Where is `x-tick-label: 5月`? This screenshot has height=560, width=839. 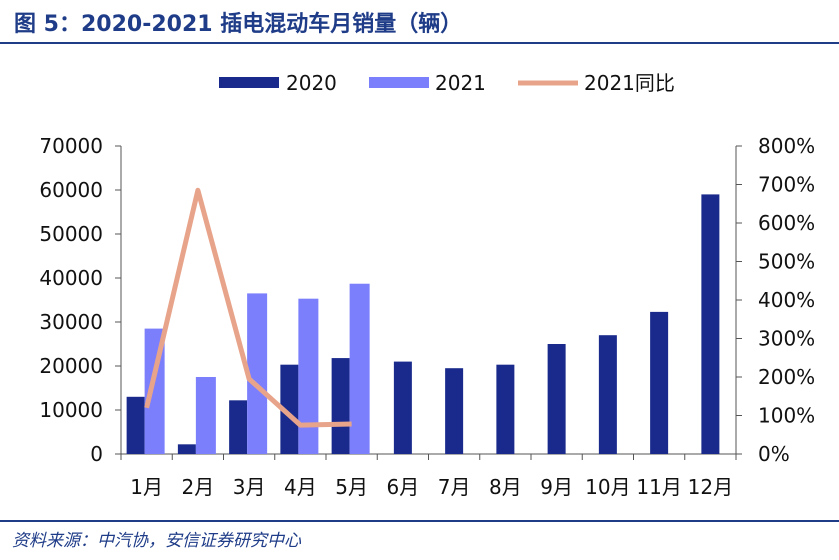 x-tick-label: 5月 is located at coordinates (351, 487).